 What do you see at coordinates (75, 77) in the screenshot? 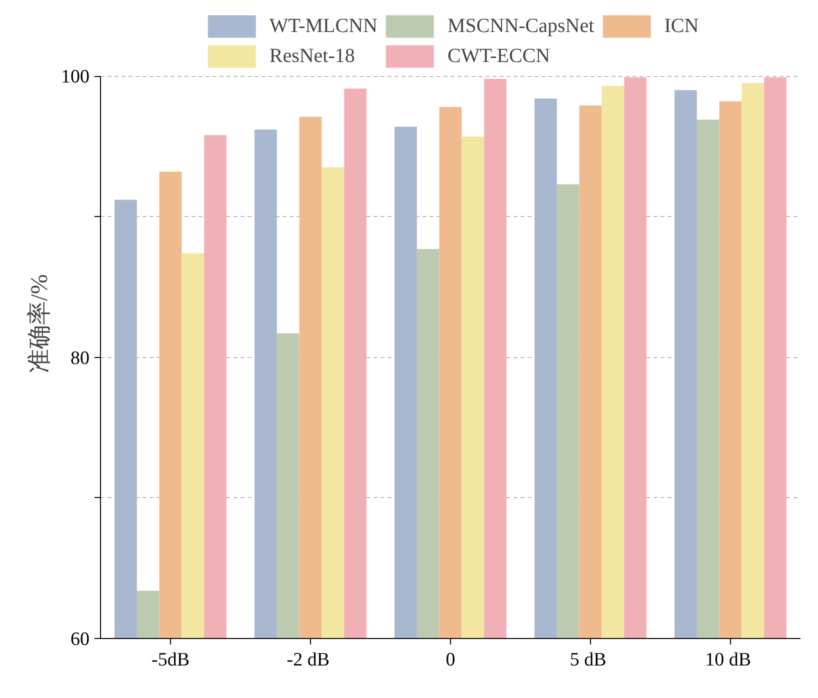
I see `y-tick-label: 100` at bounding box center [75, 77].